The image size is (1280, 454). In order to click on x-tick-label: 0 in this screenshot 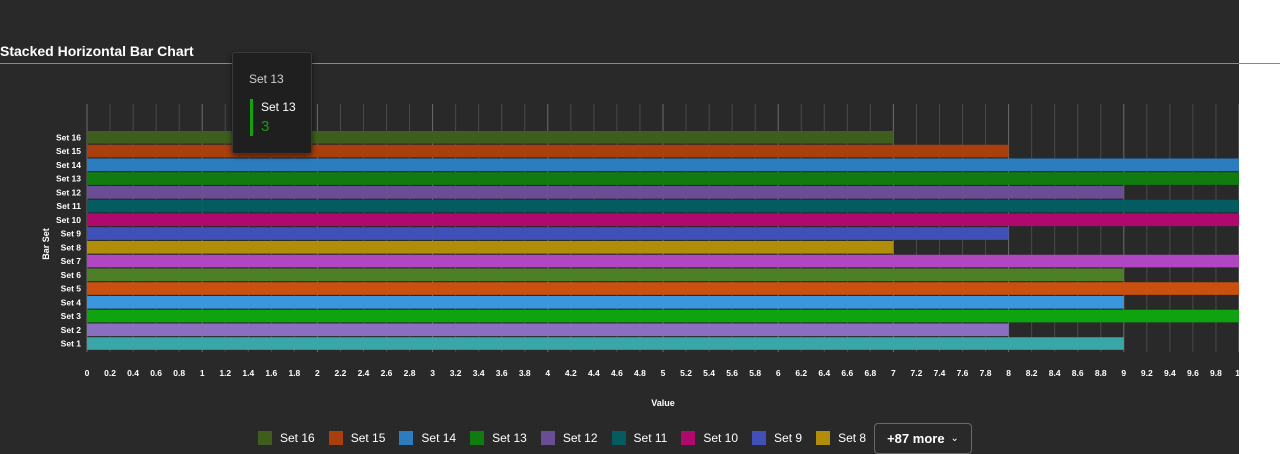, I will do `click(87, 373)`.